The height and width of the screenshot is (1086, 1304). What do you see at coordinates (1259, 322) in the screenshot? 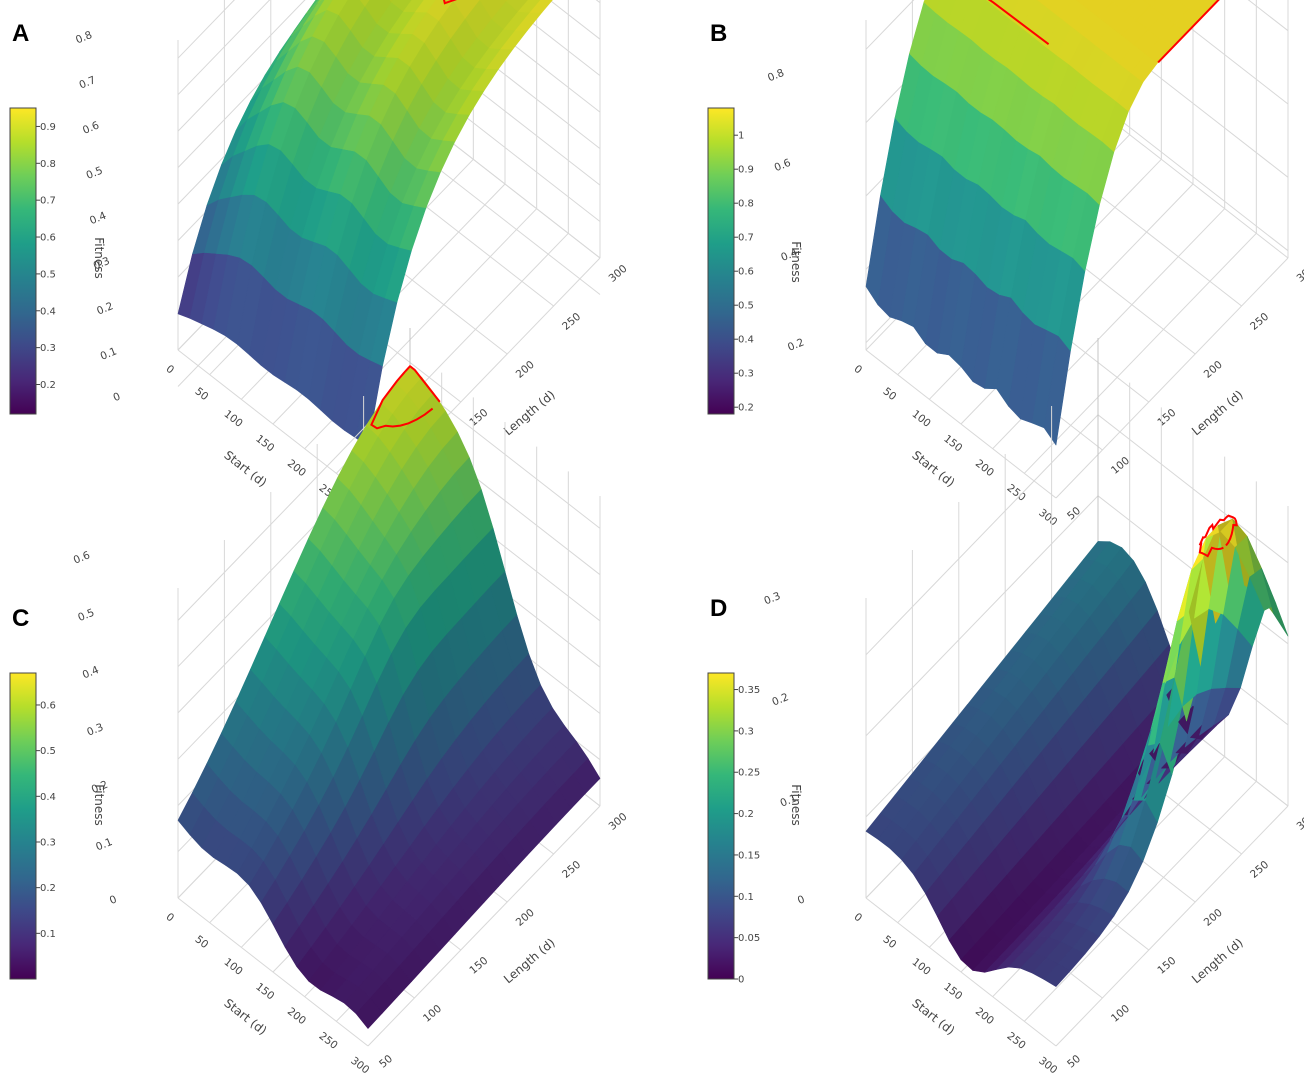
I see `y-tick-label: 250` at bounding box center [1259, 322].